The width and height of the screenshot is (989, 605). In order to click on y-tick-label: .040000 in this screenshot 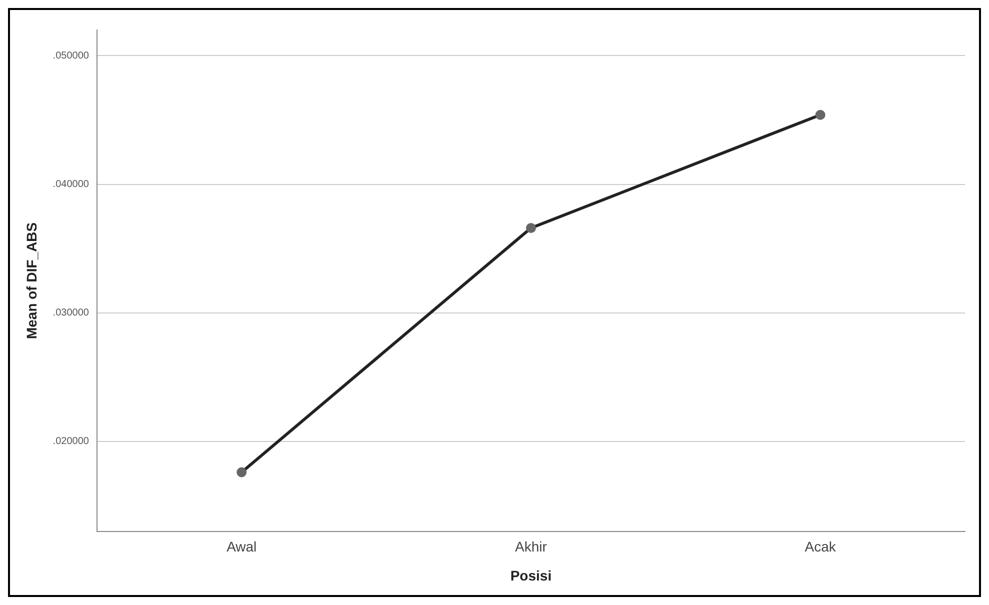, I will do `click(71, 184)`.